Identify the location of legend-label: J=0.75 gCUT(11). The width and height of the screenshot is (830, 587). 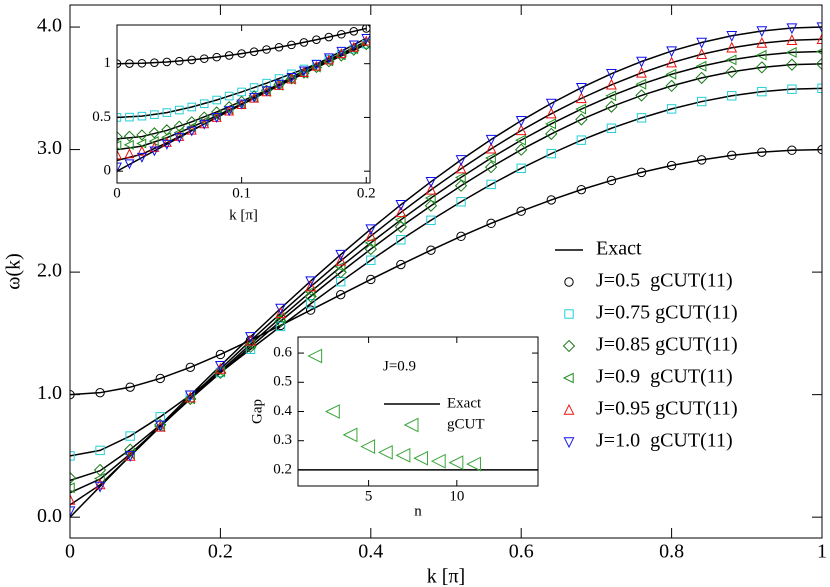
(667, 313).